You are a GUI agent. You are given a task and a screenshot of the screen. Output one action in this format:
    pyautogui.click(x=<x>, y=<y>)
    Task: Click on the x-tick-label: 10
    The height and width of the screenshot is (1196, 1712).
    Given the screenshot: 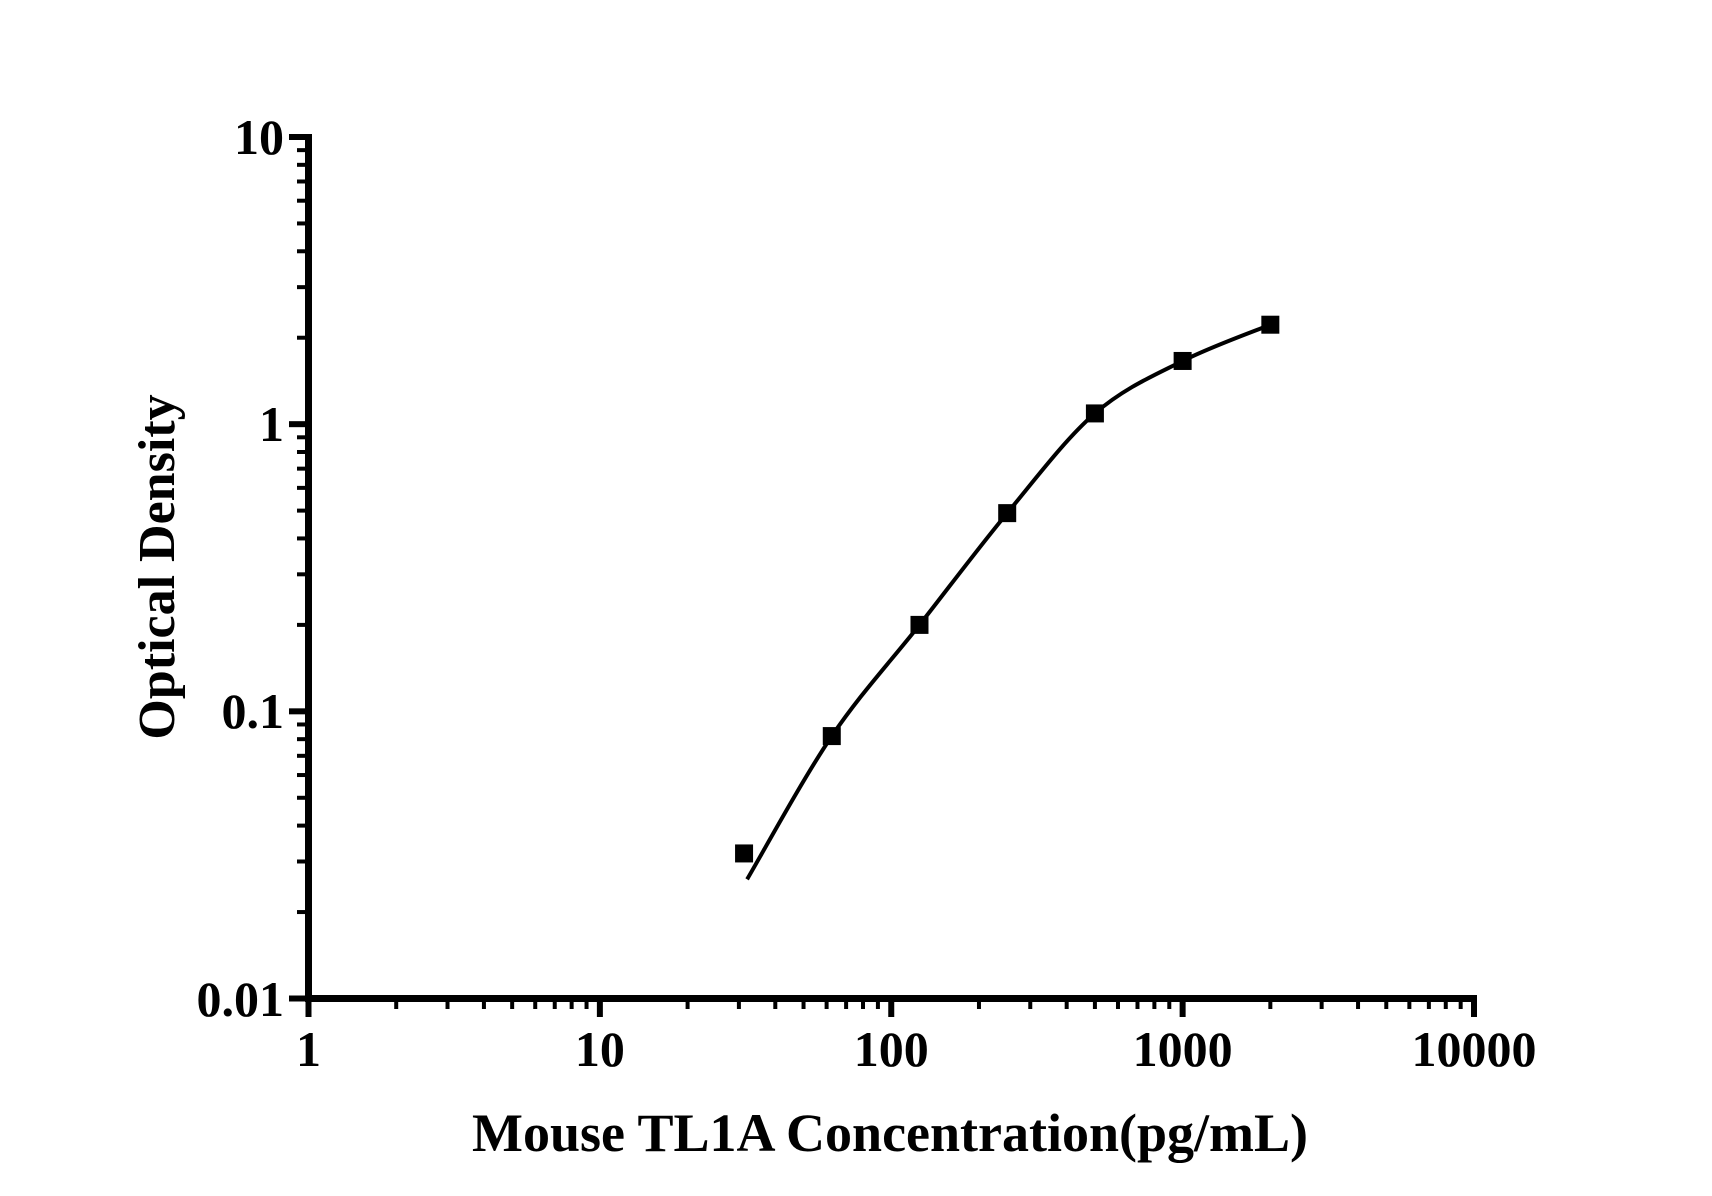 What is the action you would take?
    pyautogui.click(x=599, y=1049)
    